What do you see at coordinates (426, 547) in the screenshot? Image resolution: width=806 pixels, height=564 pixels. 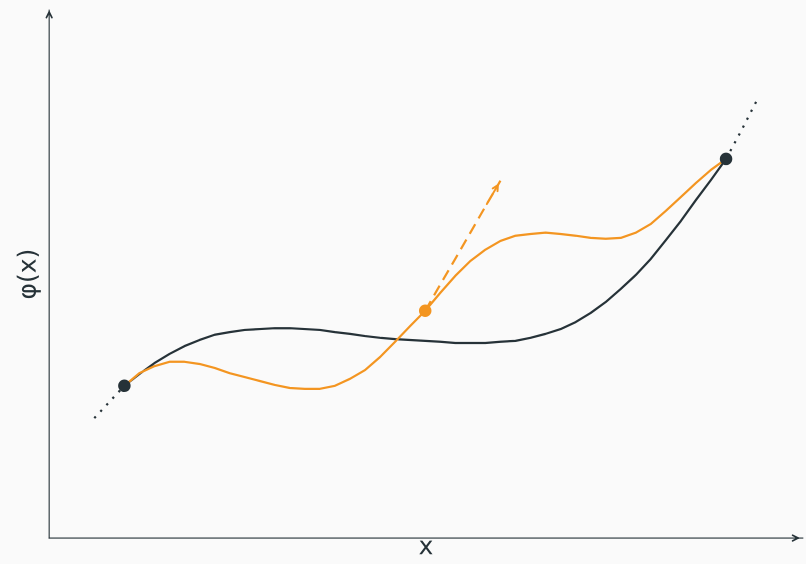 I see `x-axis-title: x` at bounding box center [426, 547].